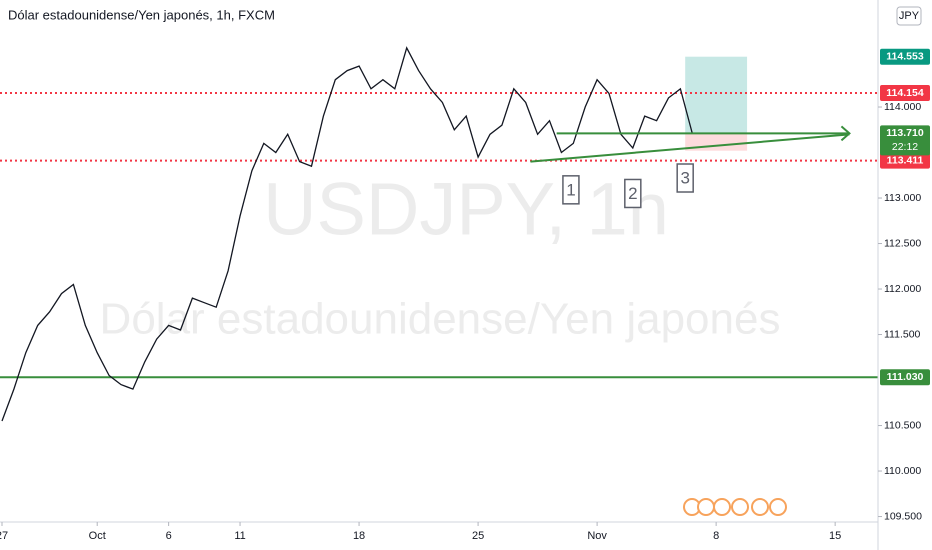 The width and height of the screenshot is (932, 550). Describe the element at coordinates (597, 536) in the screenshot. I see `x-tick-label: Nov` at that location.